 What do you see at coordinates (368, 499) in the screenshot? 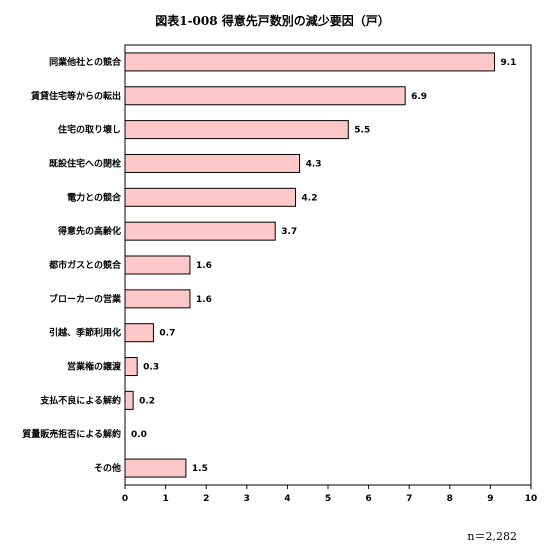
I see `x-tick-label: 6` at bounding box center [368, 499].